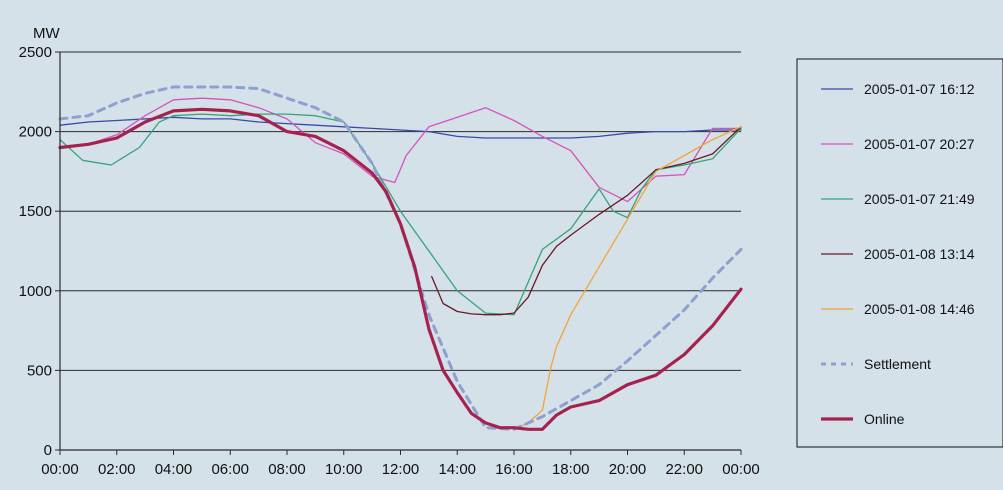 The width and height of the screenshot is (1003, 490). I want to click on x-tick-label: 18:00, so click(571, 469).